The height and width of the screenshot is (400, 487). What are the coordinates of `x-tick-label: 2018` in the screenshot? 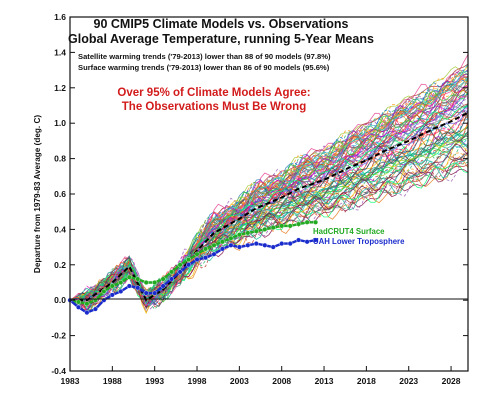 It's located at (366, 381).